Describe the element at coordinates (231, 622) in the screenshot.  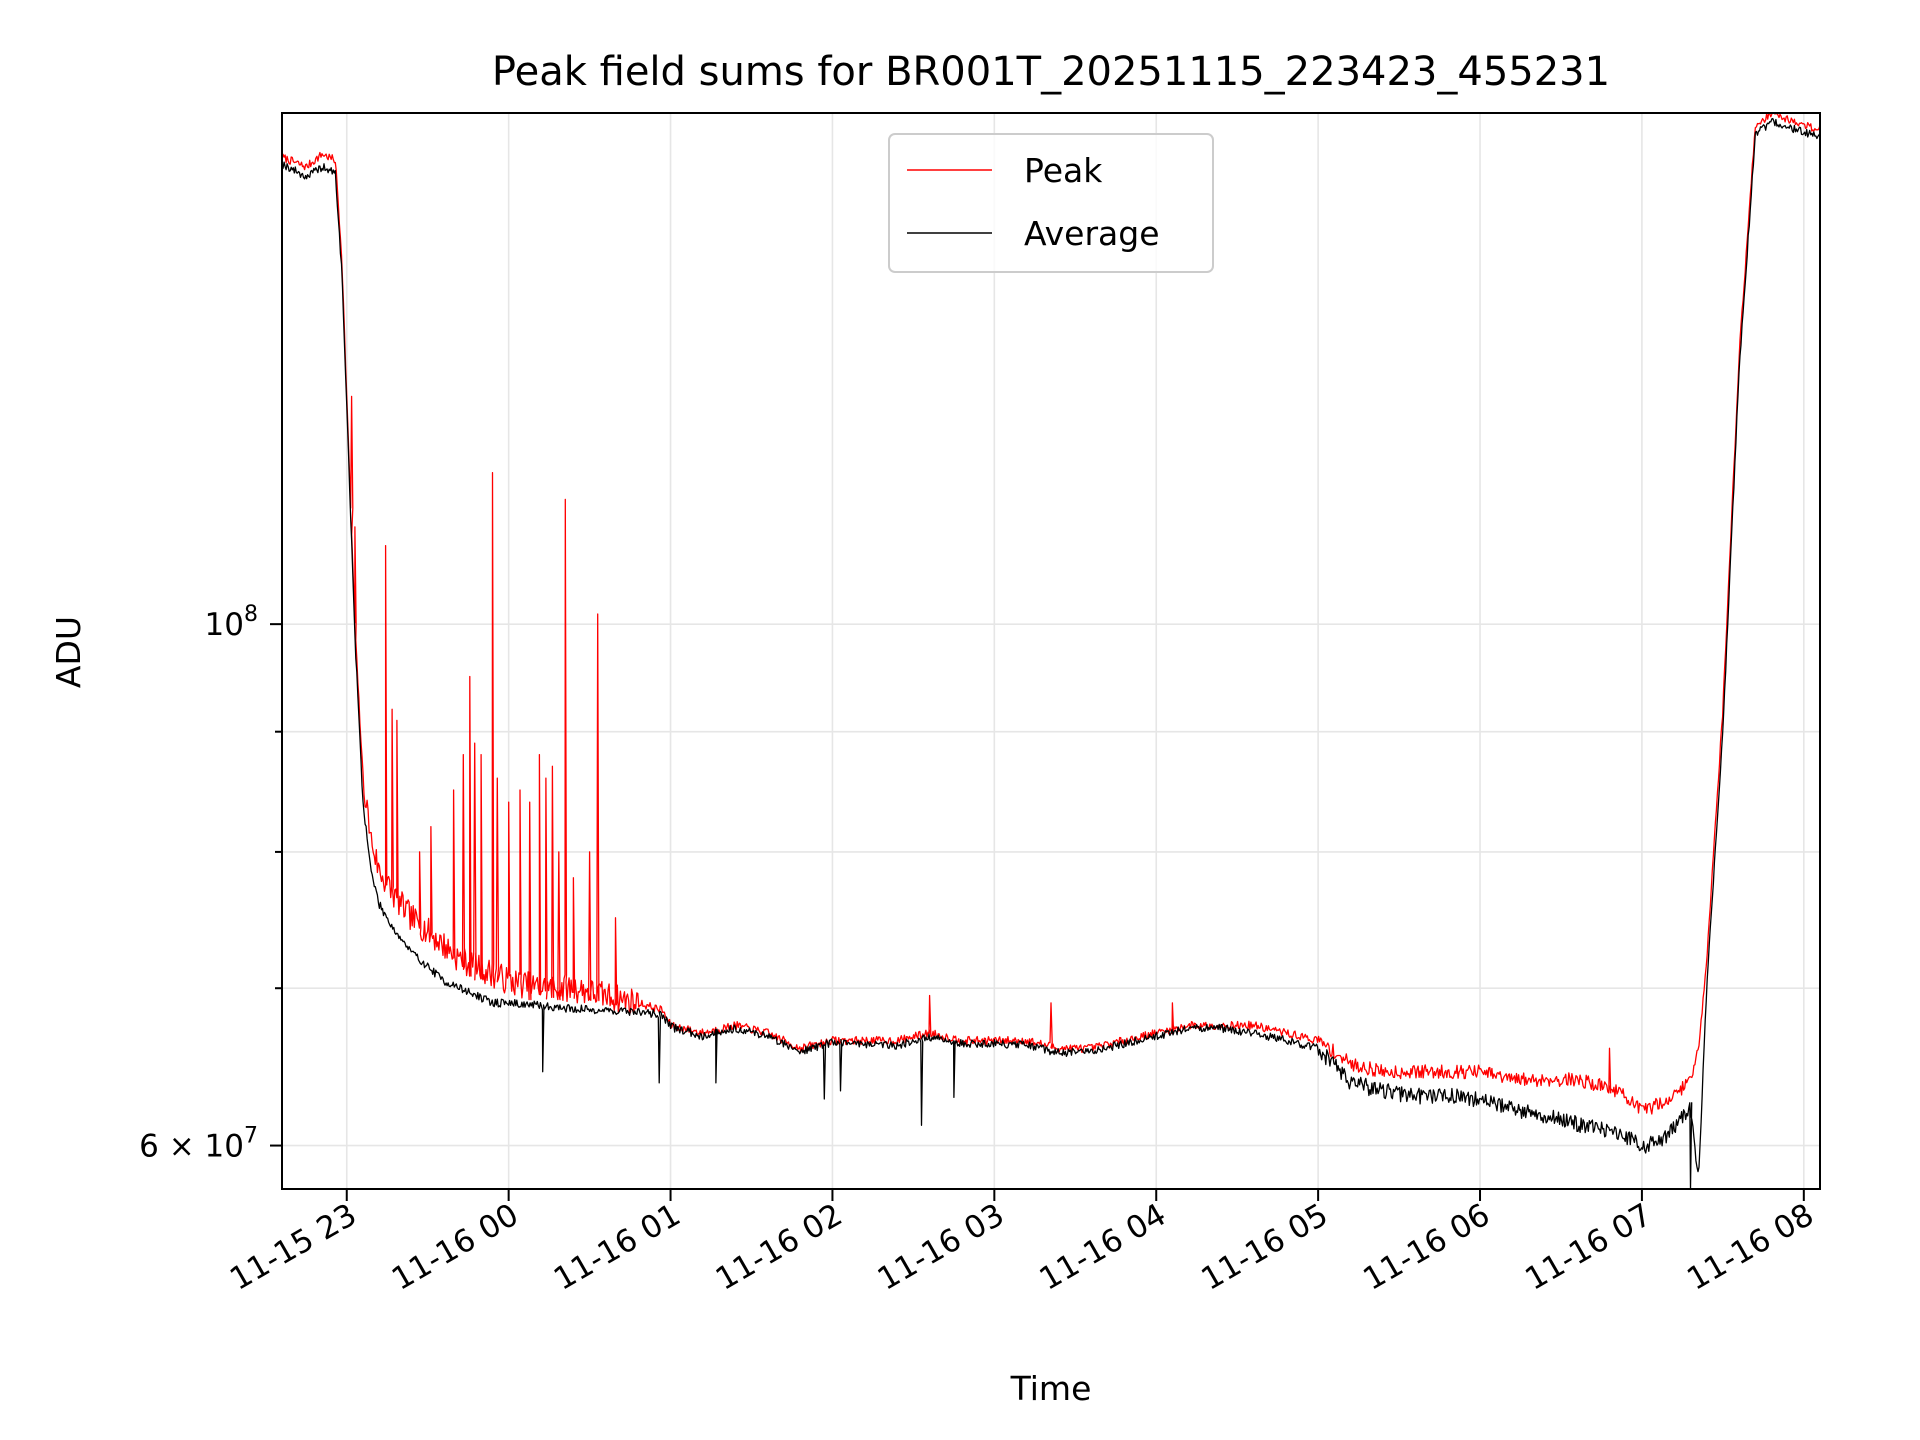
I see `y-tick-label: 108` at that location.